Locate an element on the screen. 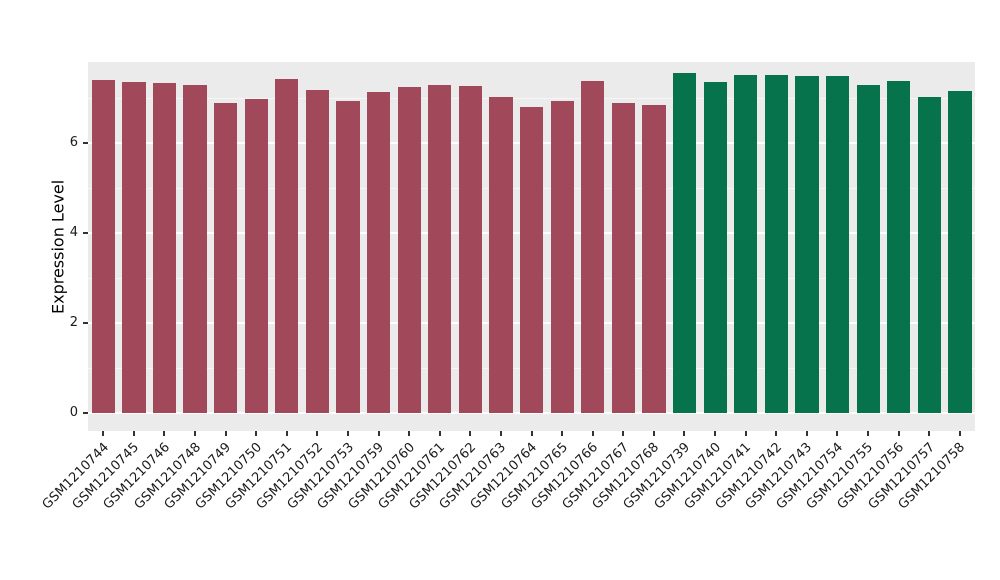 Image resolution: width=1000 pixels, height=580 pixels. bar-GSM1210758 is located at coordinates (960, 252).